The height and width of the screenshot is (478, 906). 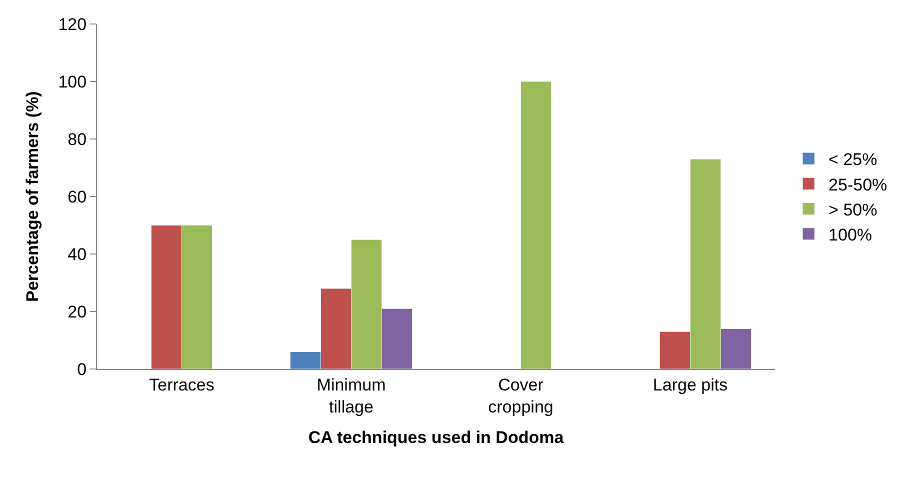 What do you see at coordinates (77, 196) in the screenshot?
I see `y-tick-label: 60` at bounding box center [77, 196].